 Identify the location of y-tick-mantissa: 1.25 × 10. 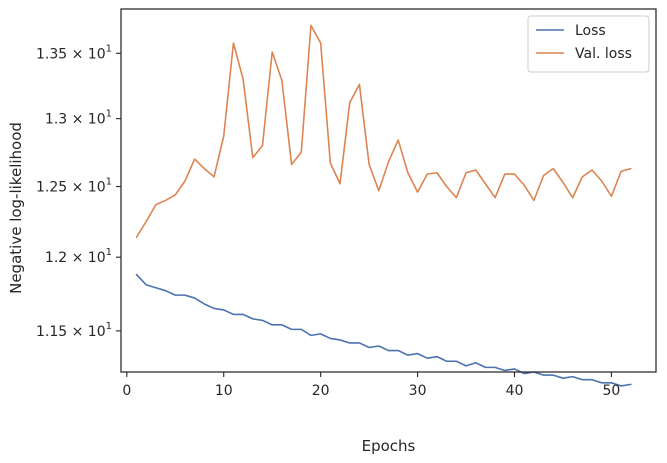
(71, 188).